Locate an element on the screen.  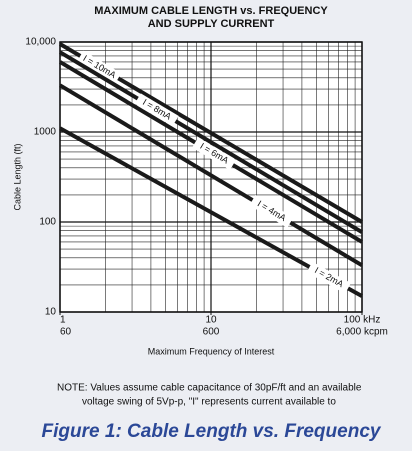
y-tick-label: 10,000 is located at coordinates (40, 42).